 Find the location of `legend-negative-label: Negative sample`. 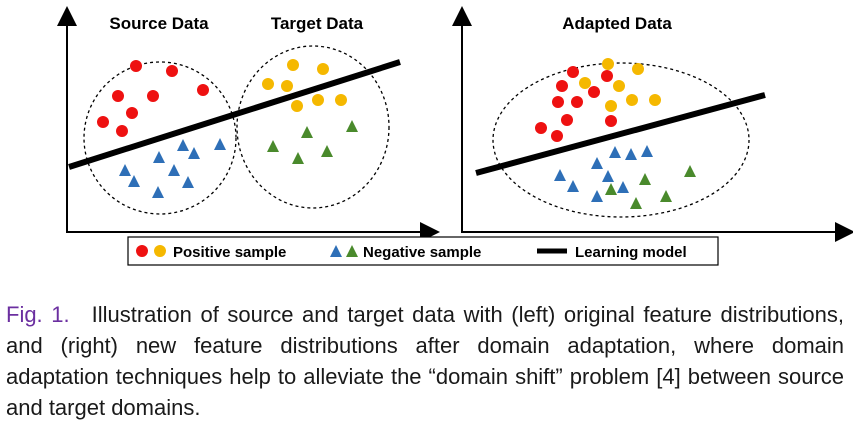

legend-negative-label: Negative sample is located at coordinates (422, 252).